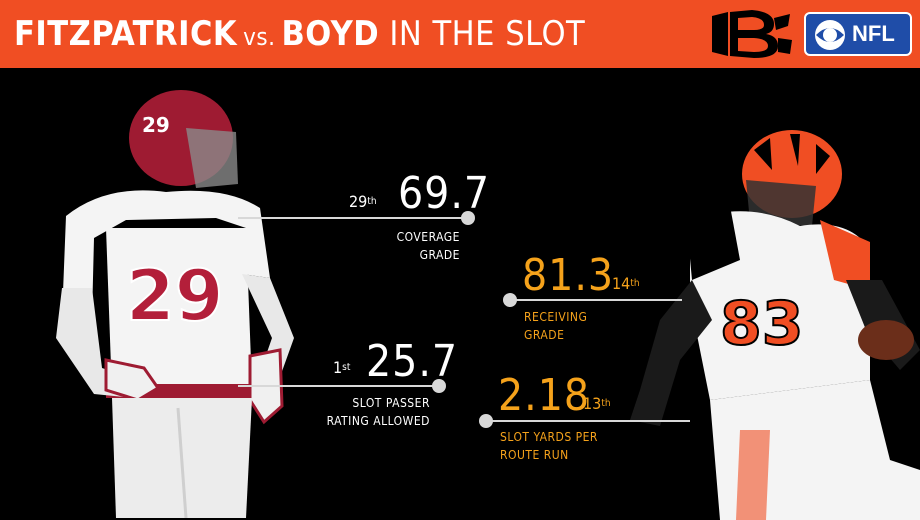 This screenshot has width=920, height=520. Describe the element at coordinates (468, 218) in the screenshot. I see `callout-dot-coverage` at that location.